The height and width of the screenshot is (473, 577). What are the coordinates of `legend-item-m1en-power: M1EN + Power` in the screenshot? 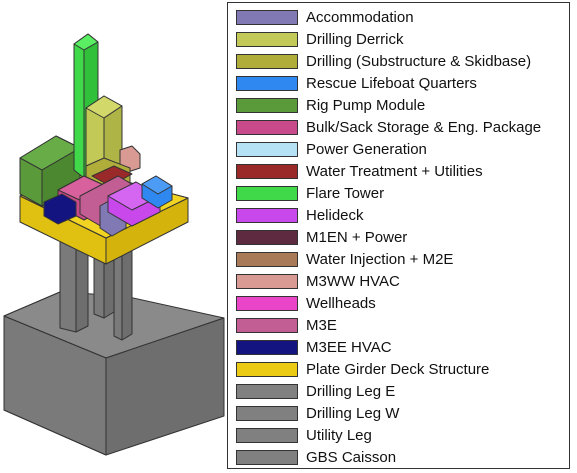 It's located at (401, 237).